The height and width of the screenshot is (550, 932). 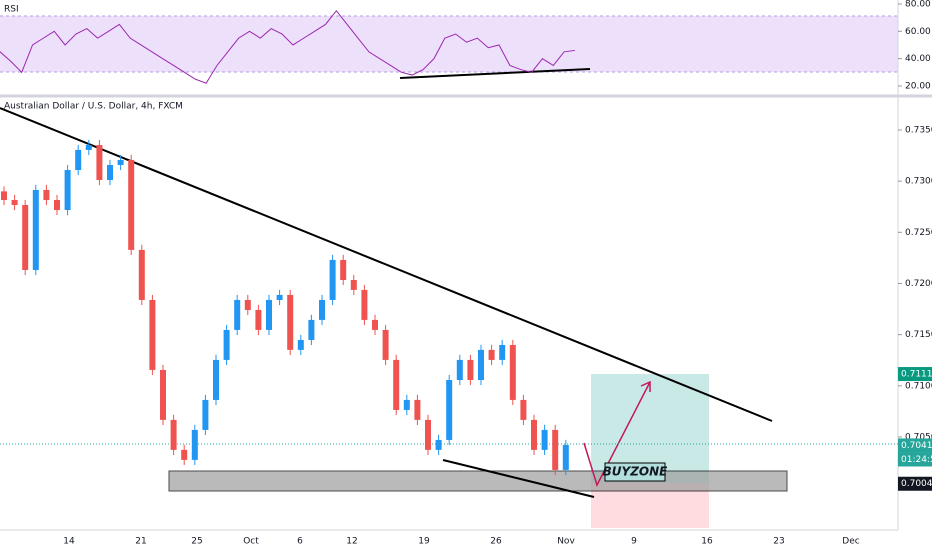 What do you see at coordinates (918, 437) in the screenshot?
I see `y-tick-label: 0.70500` at bounding box center [918, 437].